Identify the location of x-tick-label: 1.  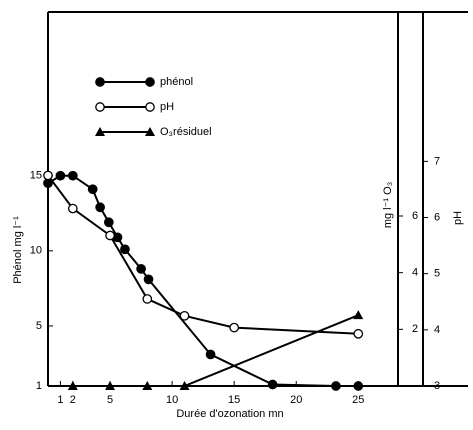
(60, 400).